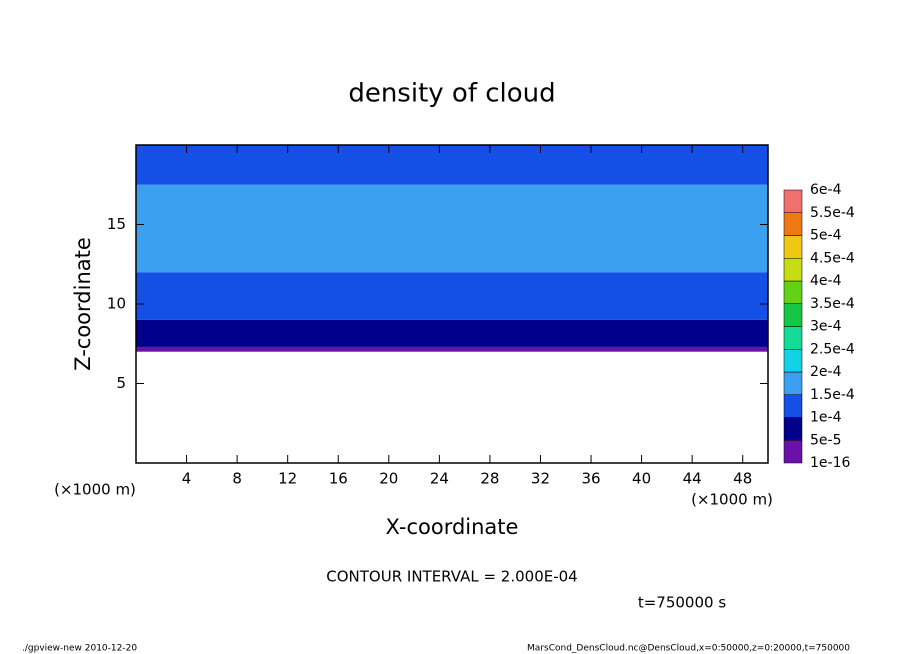 This screenshot has width=904, height=654. I want to click on colorbar-label: 5.5e-4, so click(832, 213).